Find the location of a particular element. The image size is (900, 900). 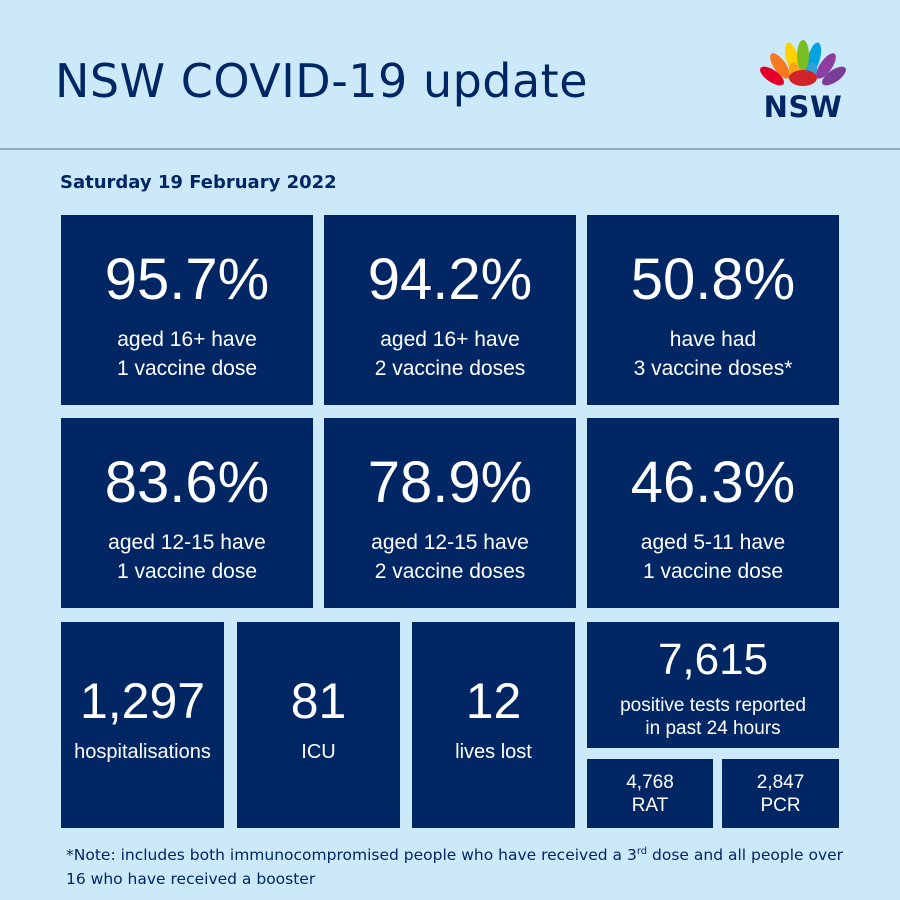

pcr-value: 2,847 is located at coordinates (780, 782).